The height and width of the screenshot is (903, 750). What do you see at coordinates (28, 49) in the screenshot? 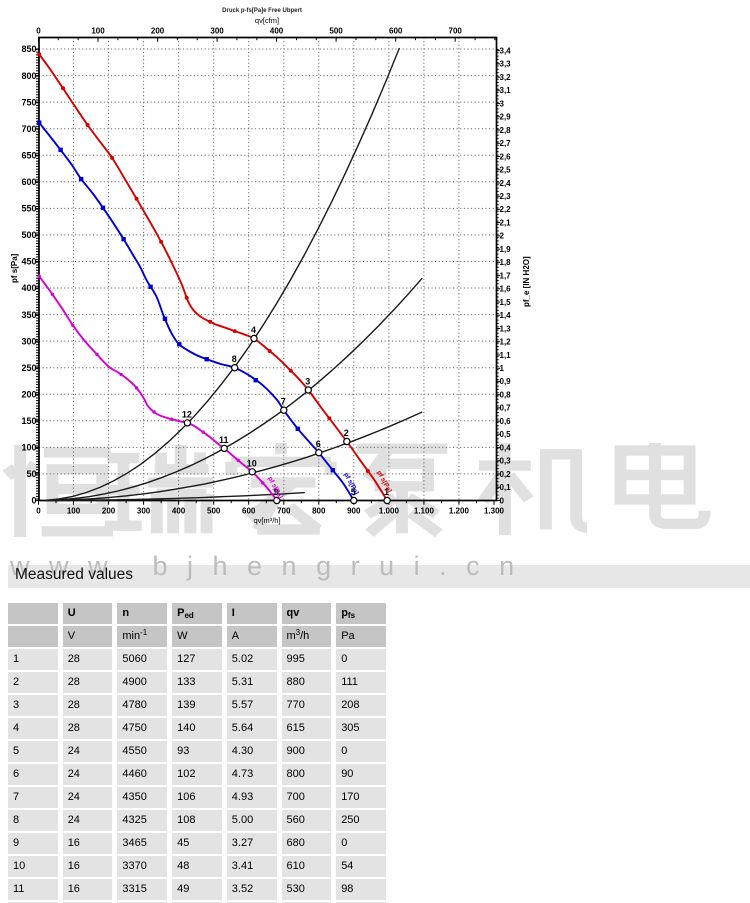
I see `svg-text: 850` at bounding box center [28, 49].